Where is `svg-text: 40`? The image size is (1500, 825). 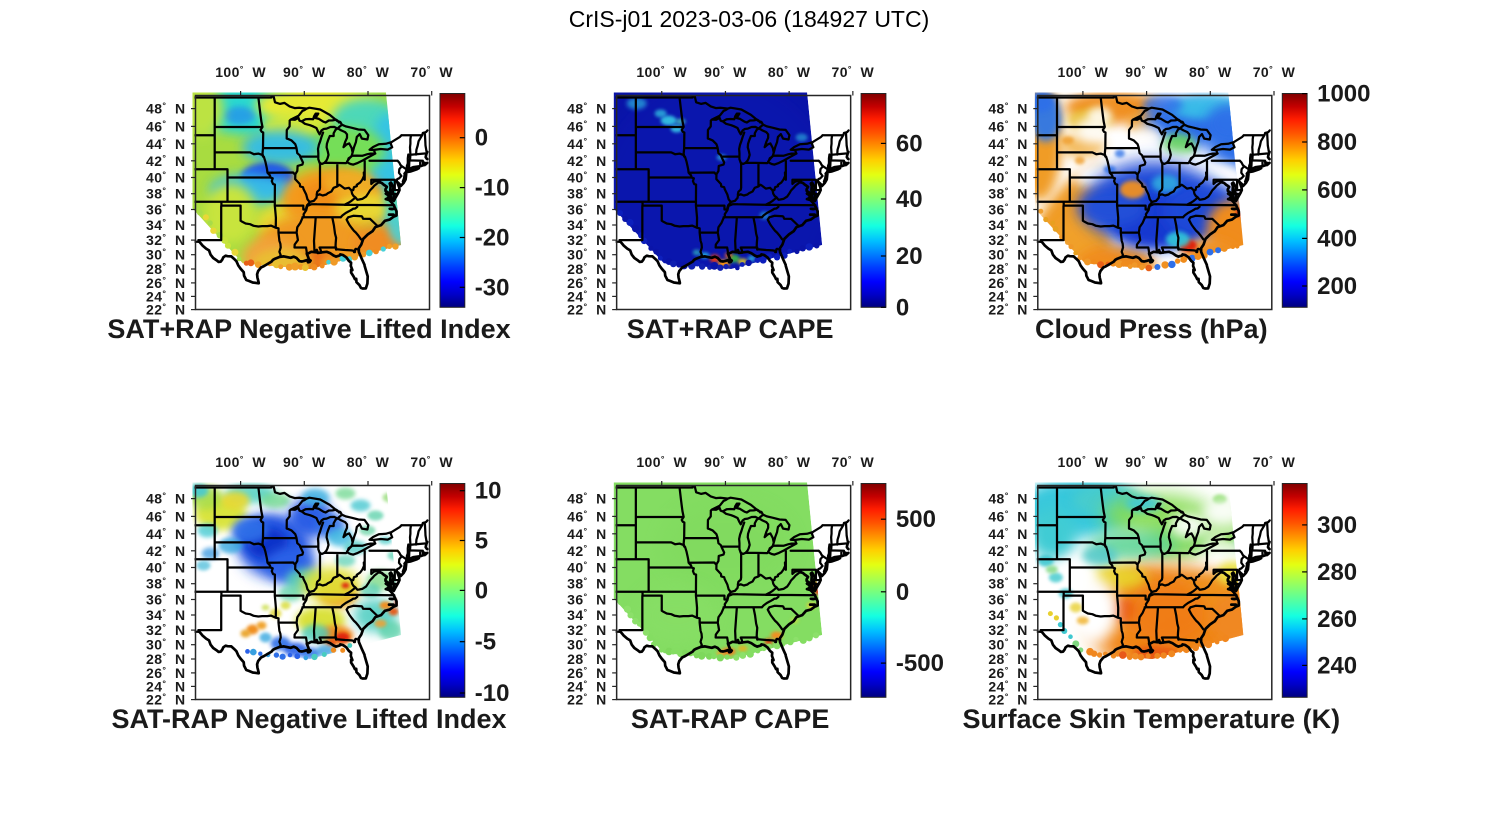 svg-text: 40 is located at coordinates (909, 199).